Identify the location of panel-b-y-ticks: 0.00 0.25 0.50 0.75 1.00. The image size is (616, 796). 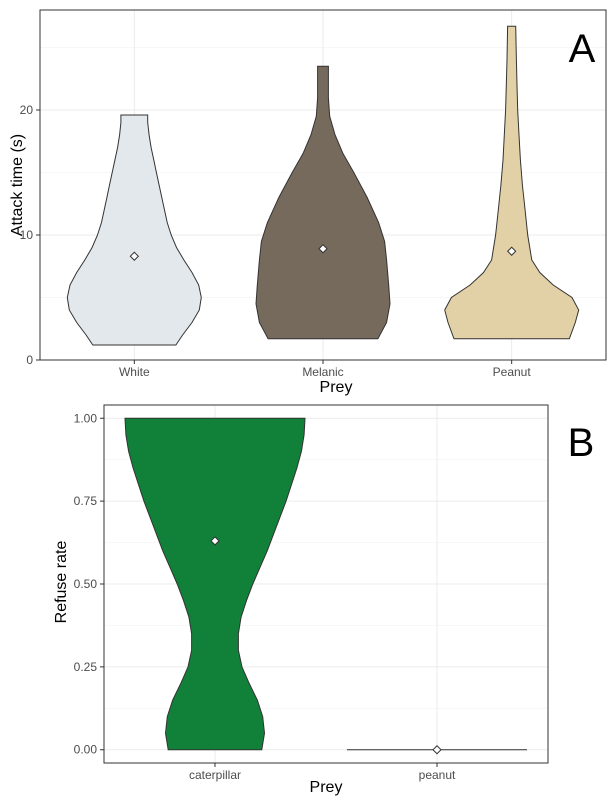
(89, 584).